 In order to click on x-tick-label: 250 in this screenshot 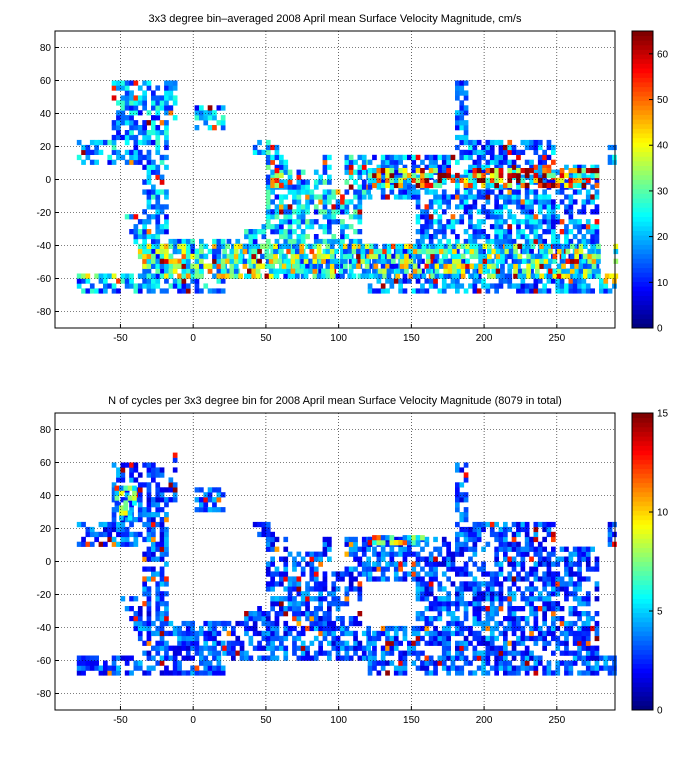, I will do `click(556, 720)`.